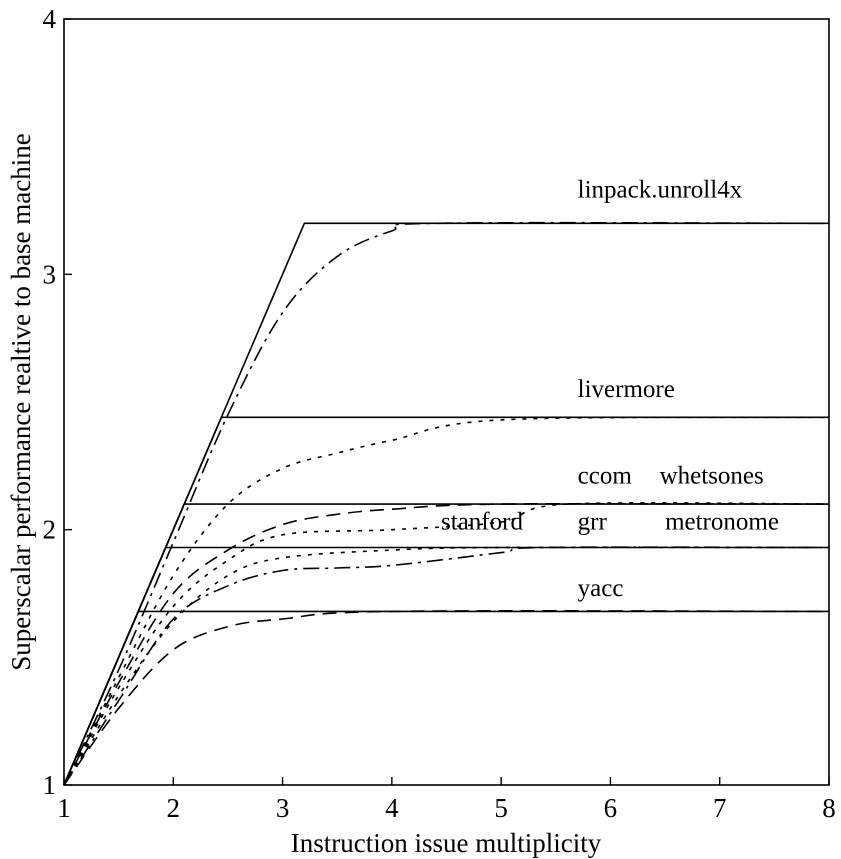 The width and height of the screenshot is (841, 859). What do you see at coordinates (50, 19) in the screenshot?
I see `y-tick-label: 4` at bounding box center [50, 19].